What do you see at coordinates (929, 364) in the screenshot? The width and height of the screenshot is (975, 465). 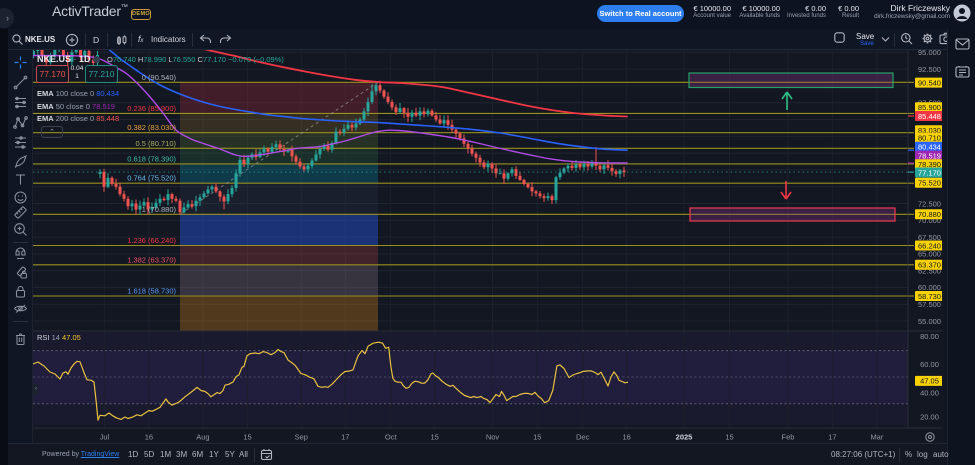 I see `svg-text: 60.00` at bounding box center [929, 364].